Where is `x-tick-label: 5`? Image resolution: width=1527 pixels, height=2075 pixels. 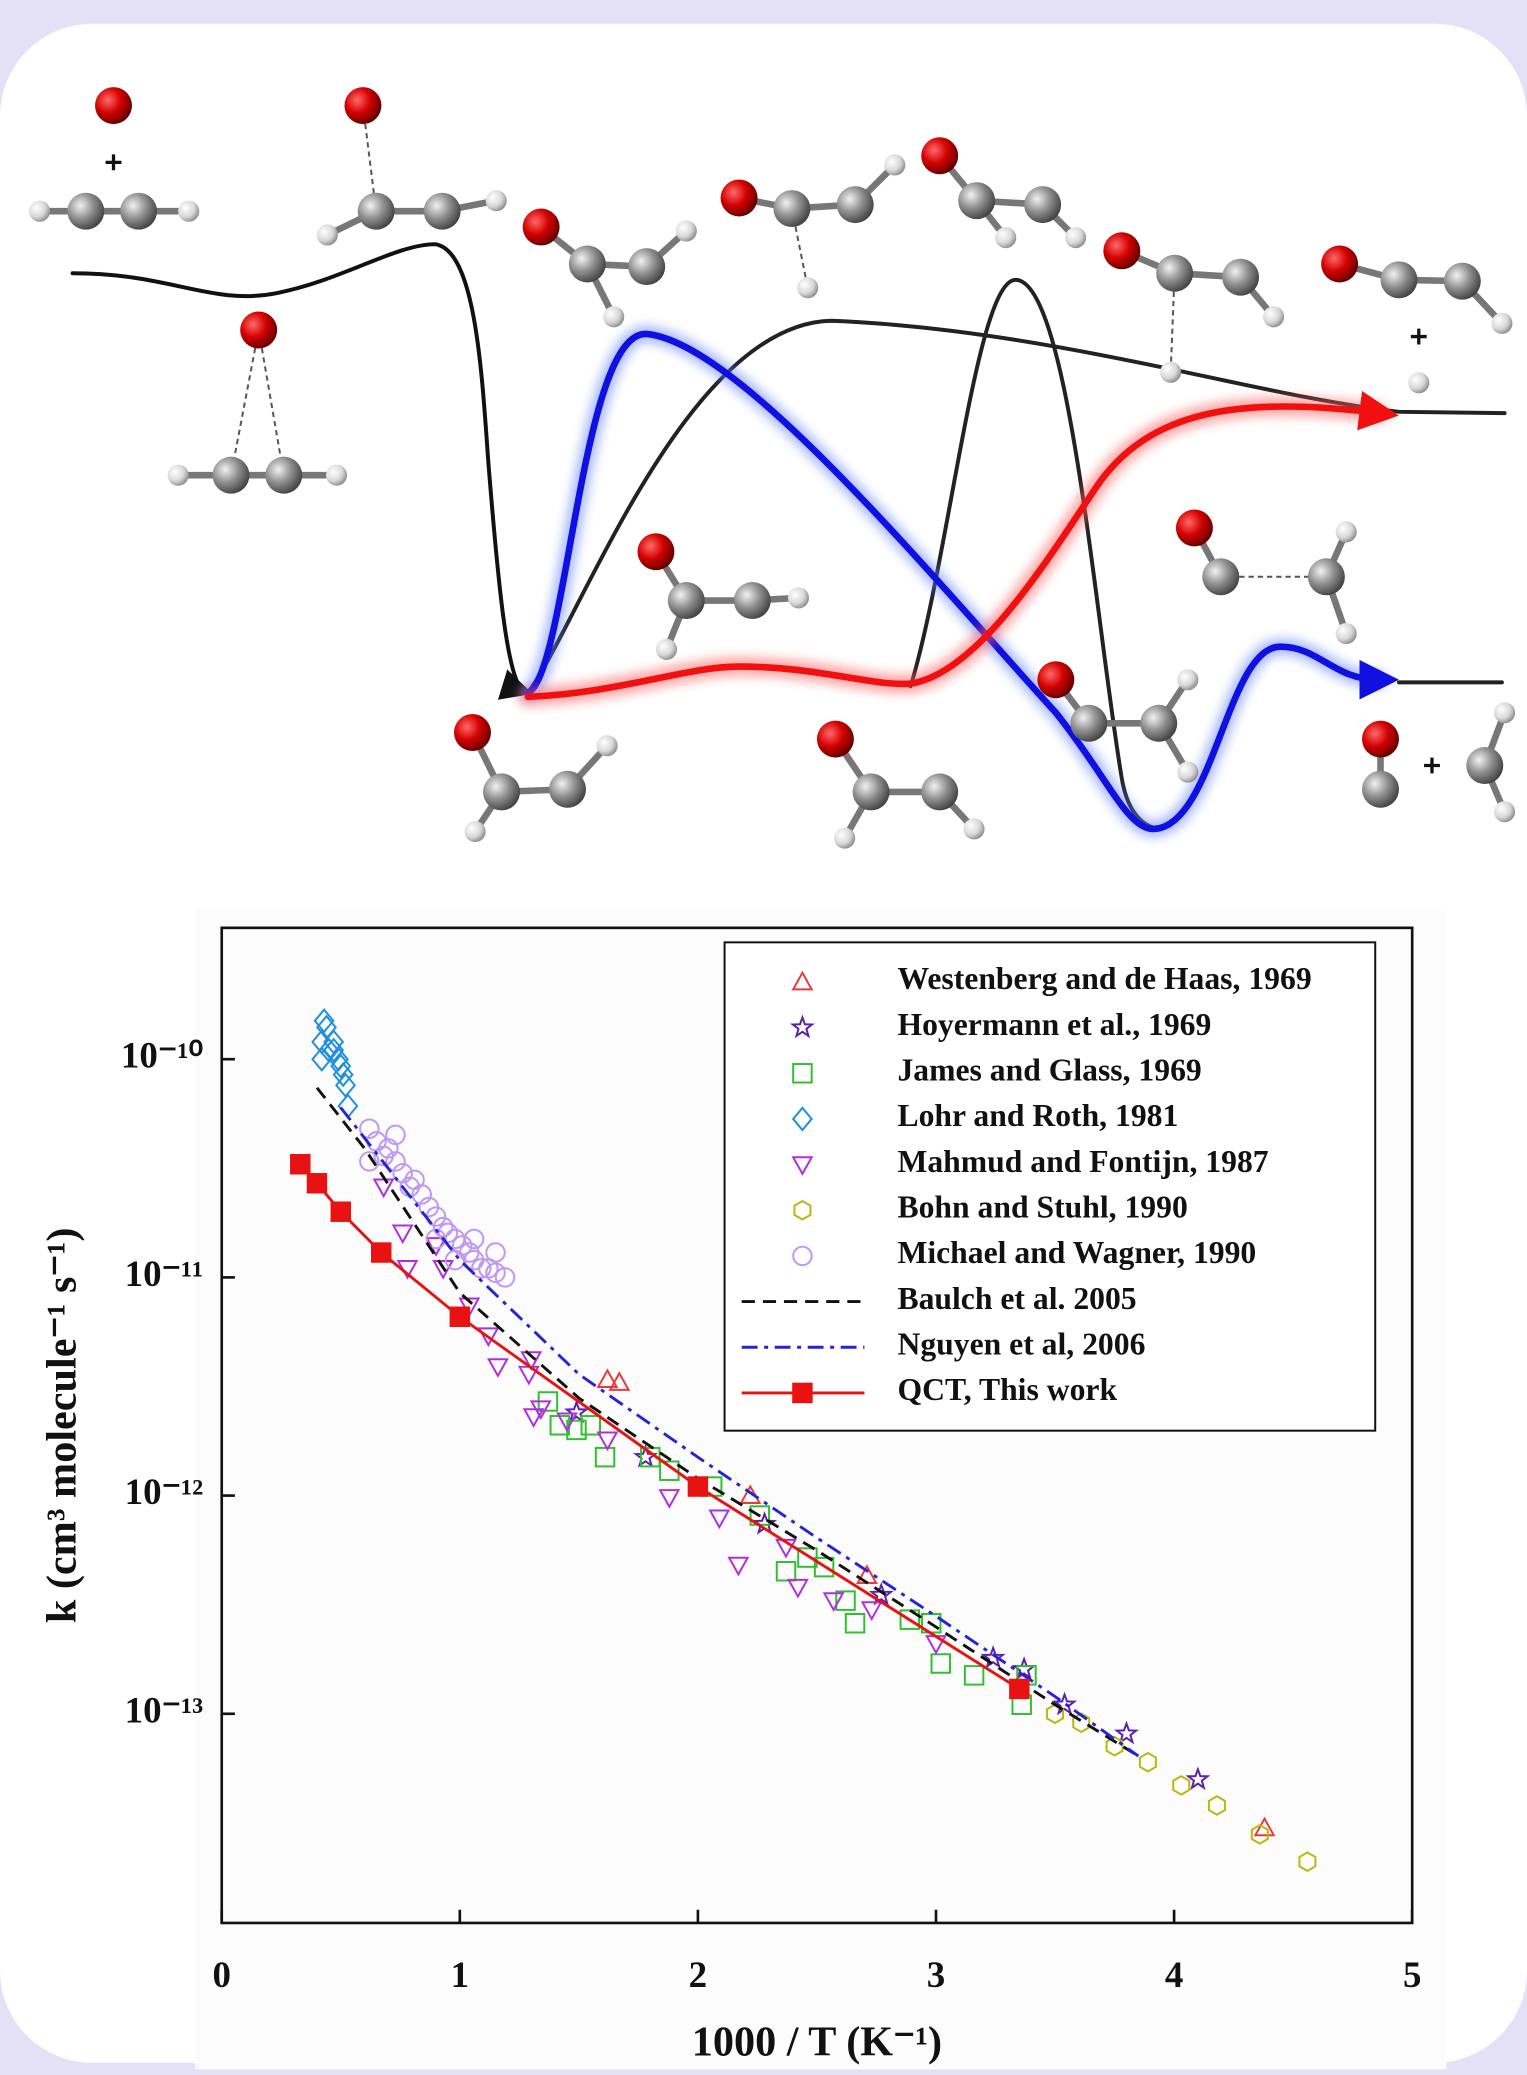 x-tick-label: 5 is located at coordinates (1412, 1974).